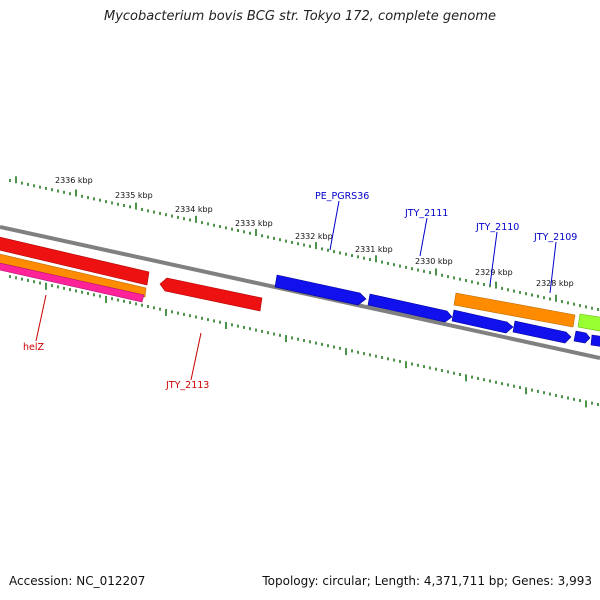 This screenshot has width=600, height=600. I want to click on label-pe-pgrs36: PE_PGRS36, so click(342, 196).